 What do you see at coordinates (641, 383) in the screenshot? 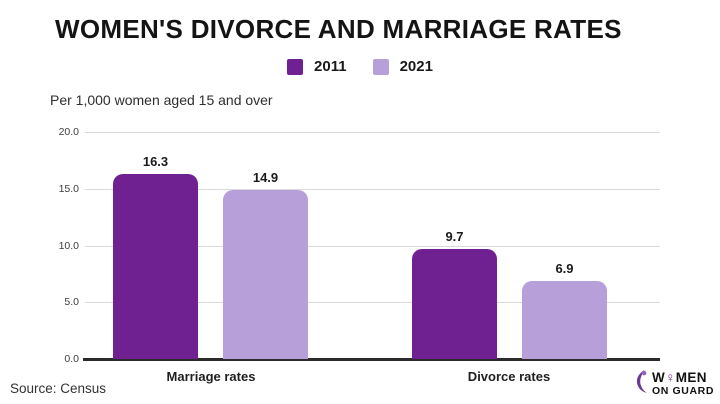
I see `woman-crescent-icon` at bounding box center [641, 383].